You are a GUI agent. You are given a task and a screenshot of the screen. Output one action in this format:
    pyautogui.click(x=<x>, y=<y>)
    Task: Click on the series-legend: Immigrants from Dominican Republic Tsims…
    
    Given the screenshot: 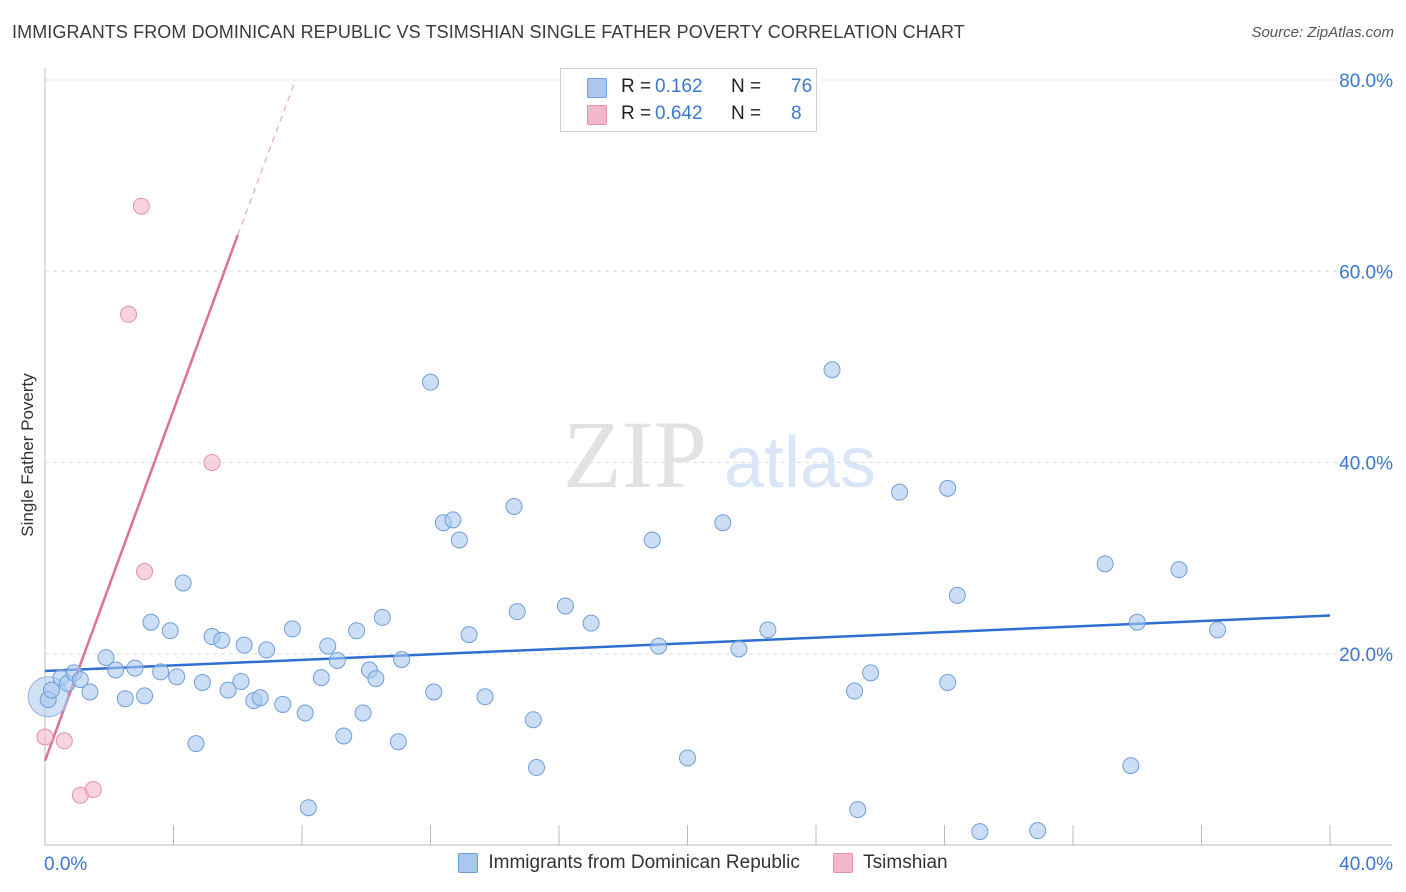 What is the action you would take?
    pyautogui.click(x=703, y=865)
    